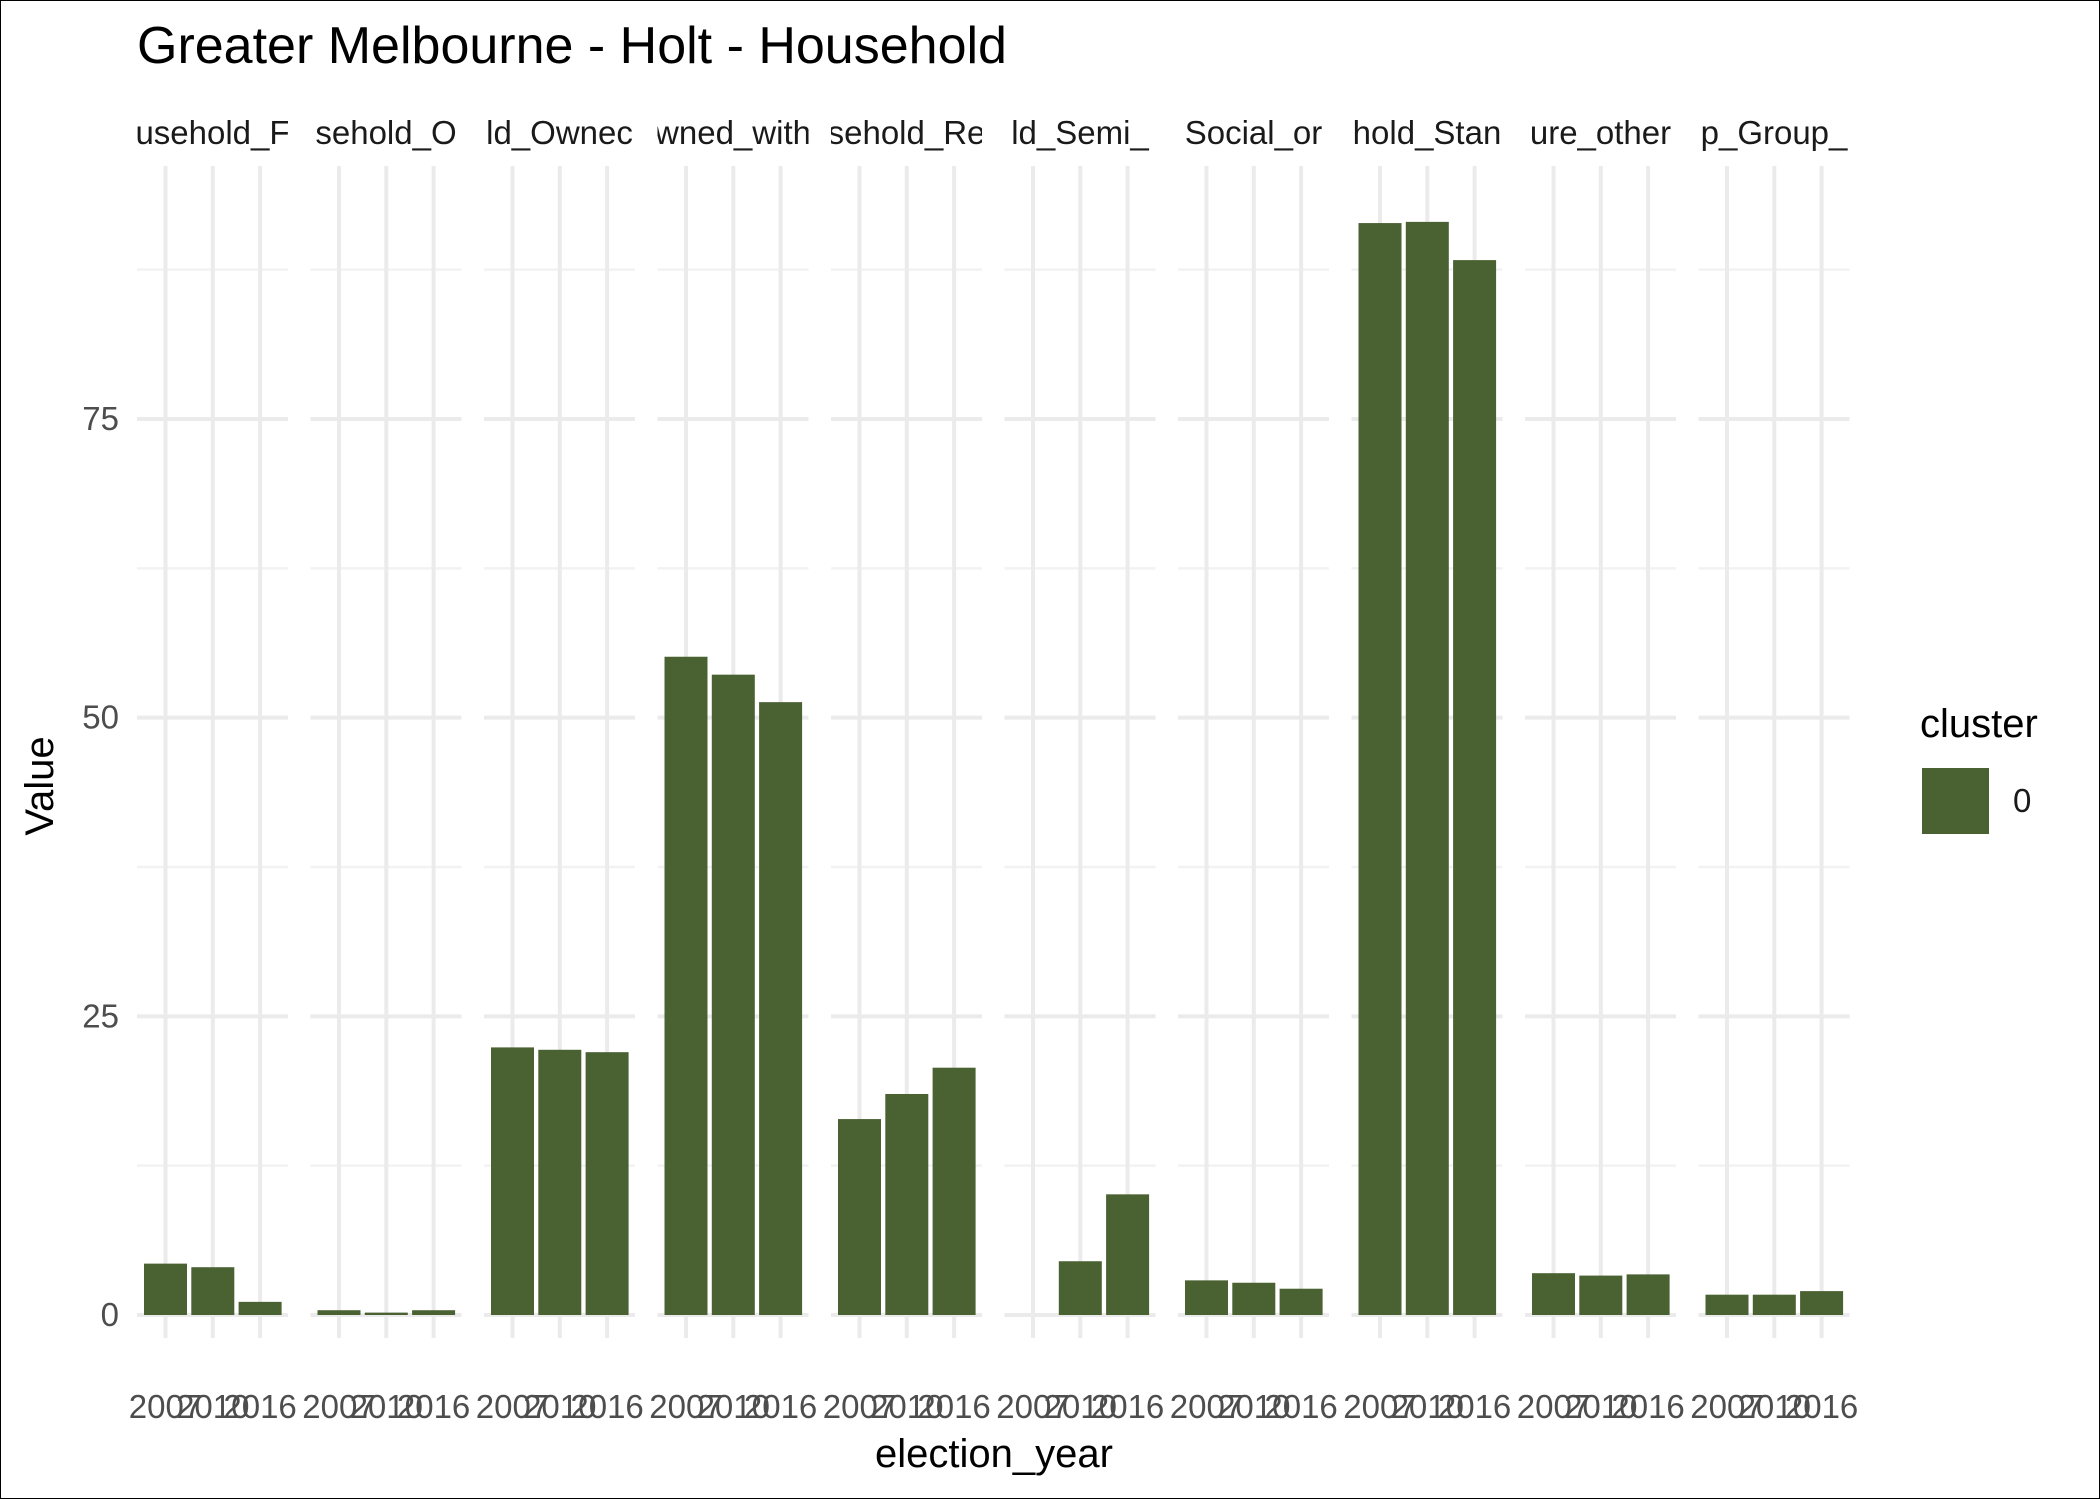 The width and height of the screenshot is (2100, 1499). What do you see at coordinates (572, 46) in the screenshot?
I see `chart-title: Greater Melbourne - Holt - Household` at bounding box center [572, 46].